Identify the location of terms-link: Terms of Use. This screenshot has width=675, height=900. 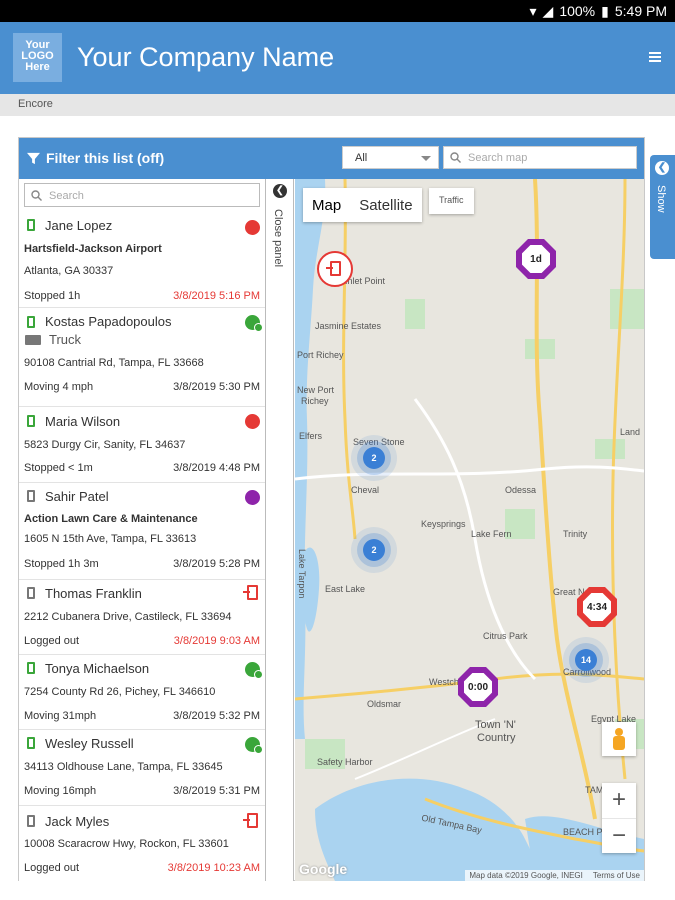
(616, 875).